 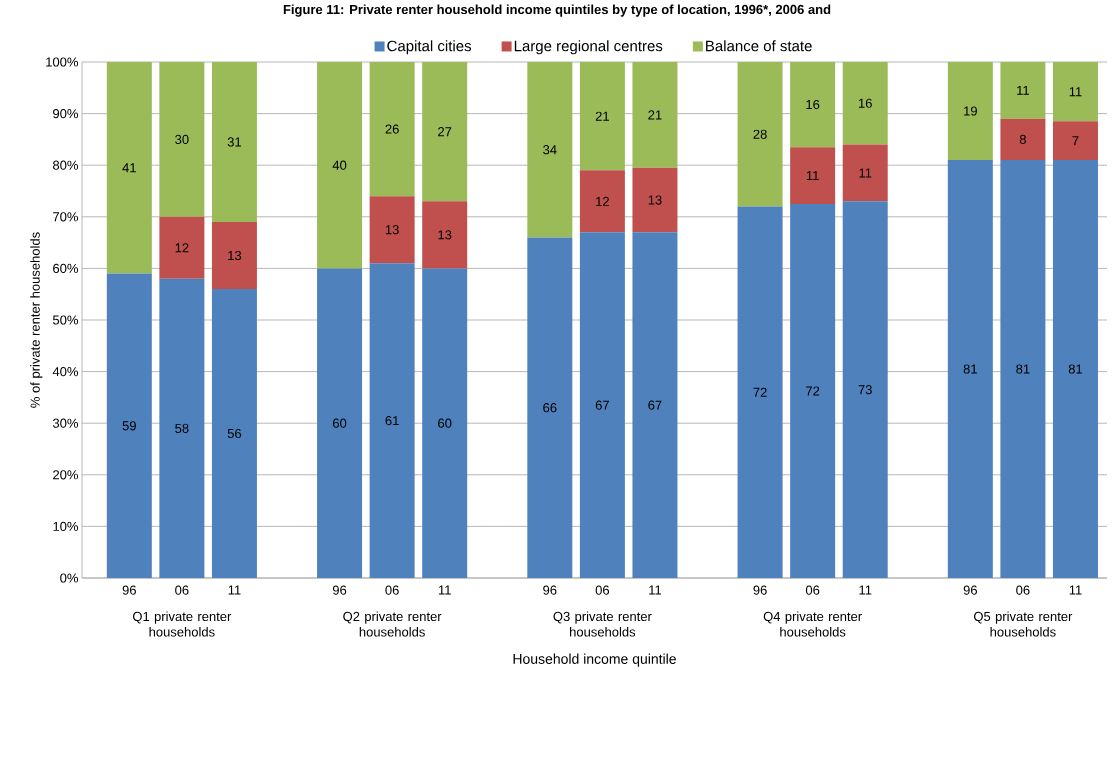 What do you see at coordinates (66, 217) in the screenshot?
I see `y-tick-label: 70%` at bounding box center [66, 217].